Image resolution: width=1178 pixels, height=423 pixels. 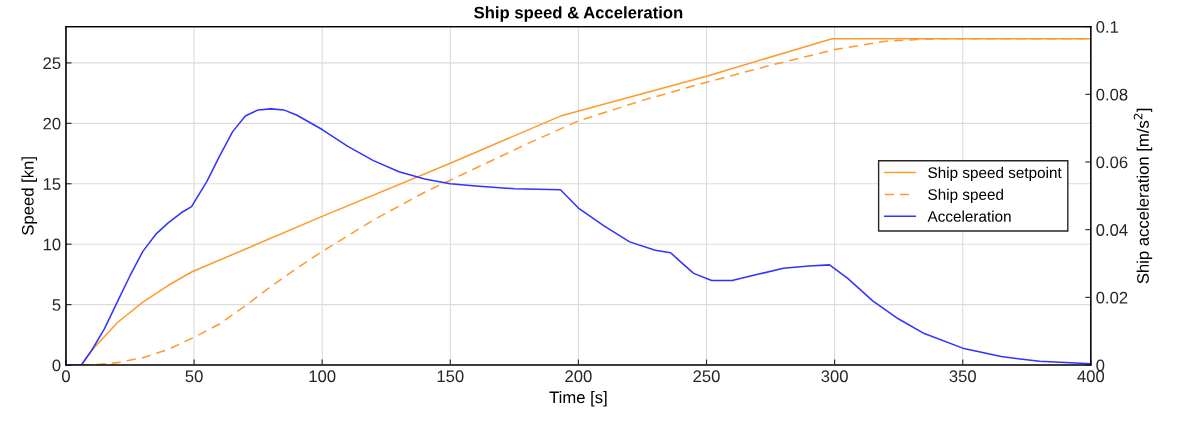 What do you see at coordinates (52, 63) in the screenshot?
I see `y-tick-label: 25` at bounding box center [52, 63].